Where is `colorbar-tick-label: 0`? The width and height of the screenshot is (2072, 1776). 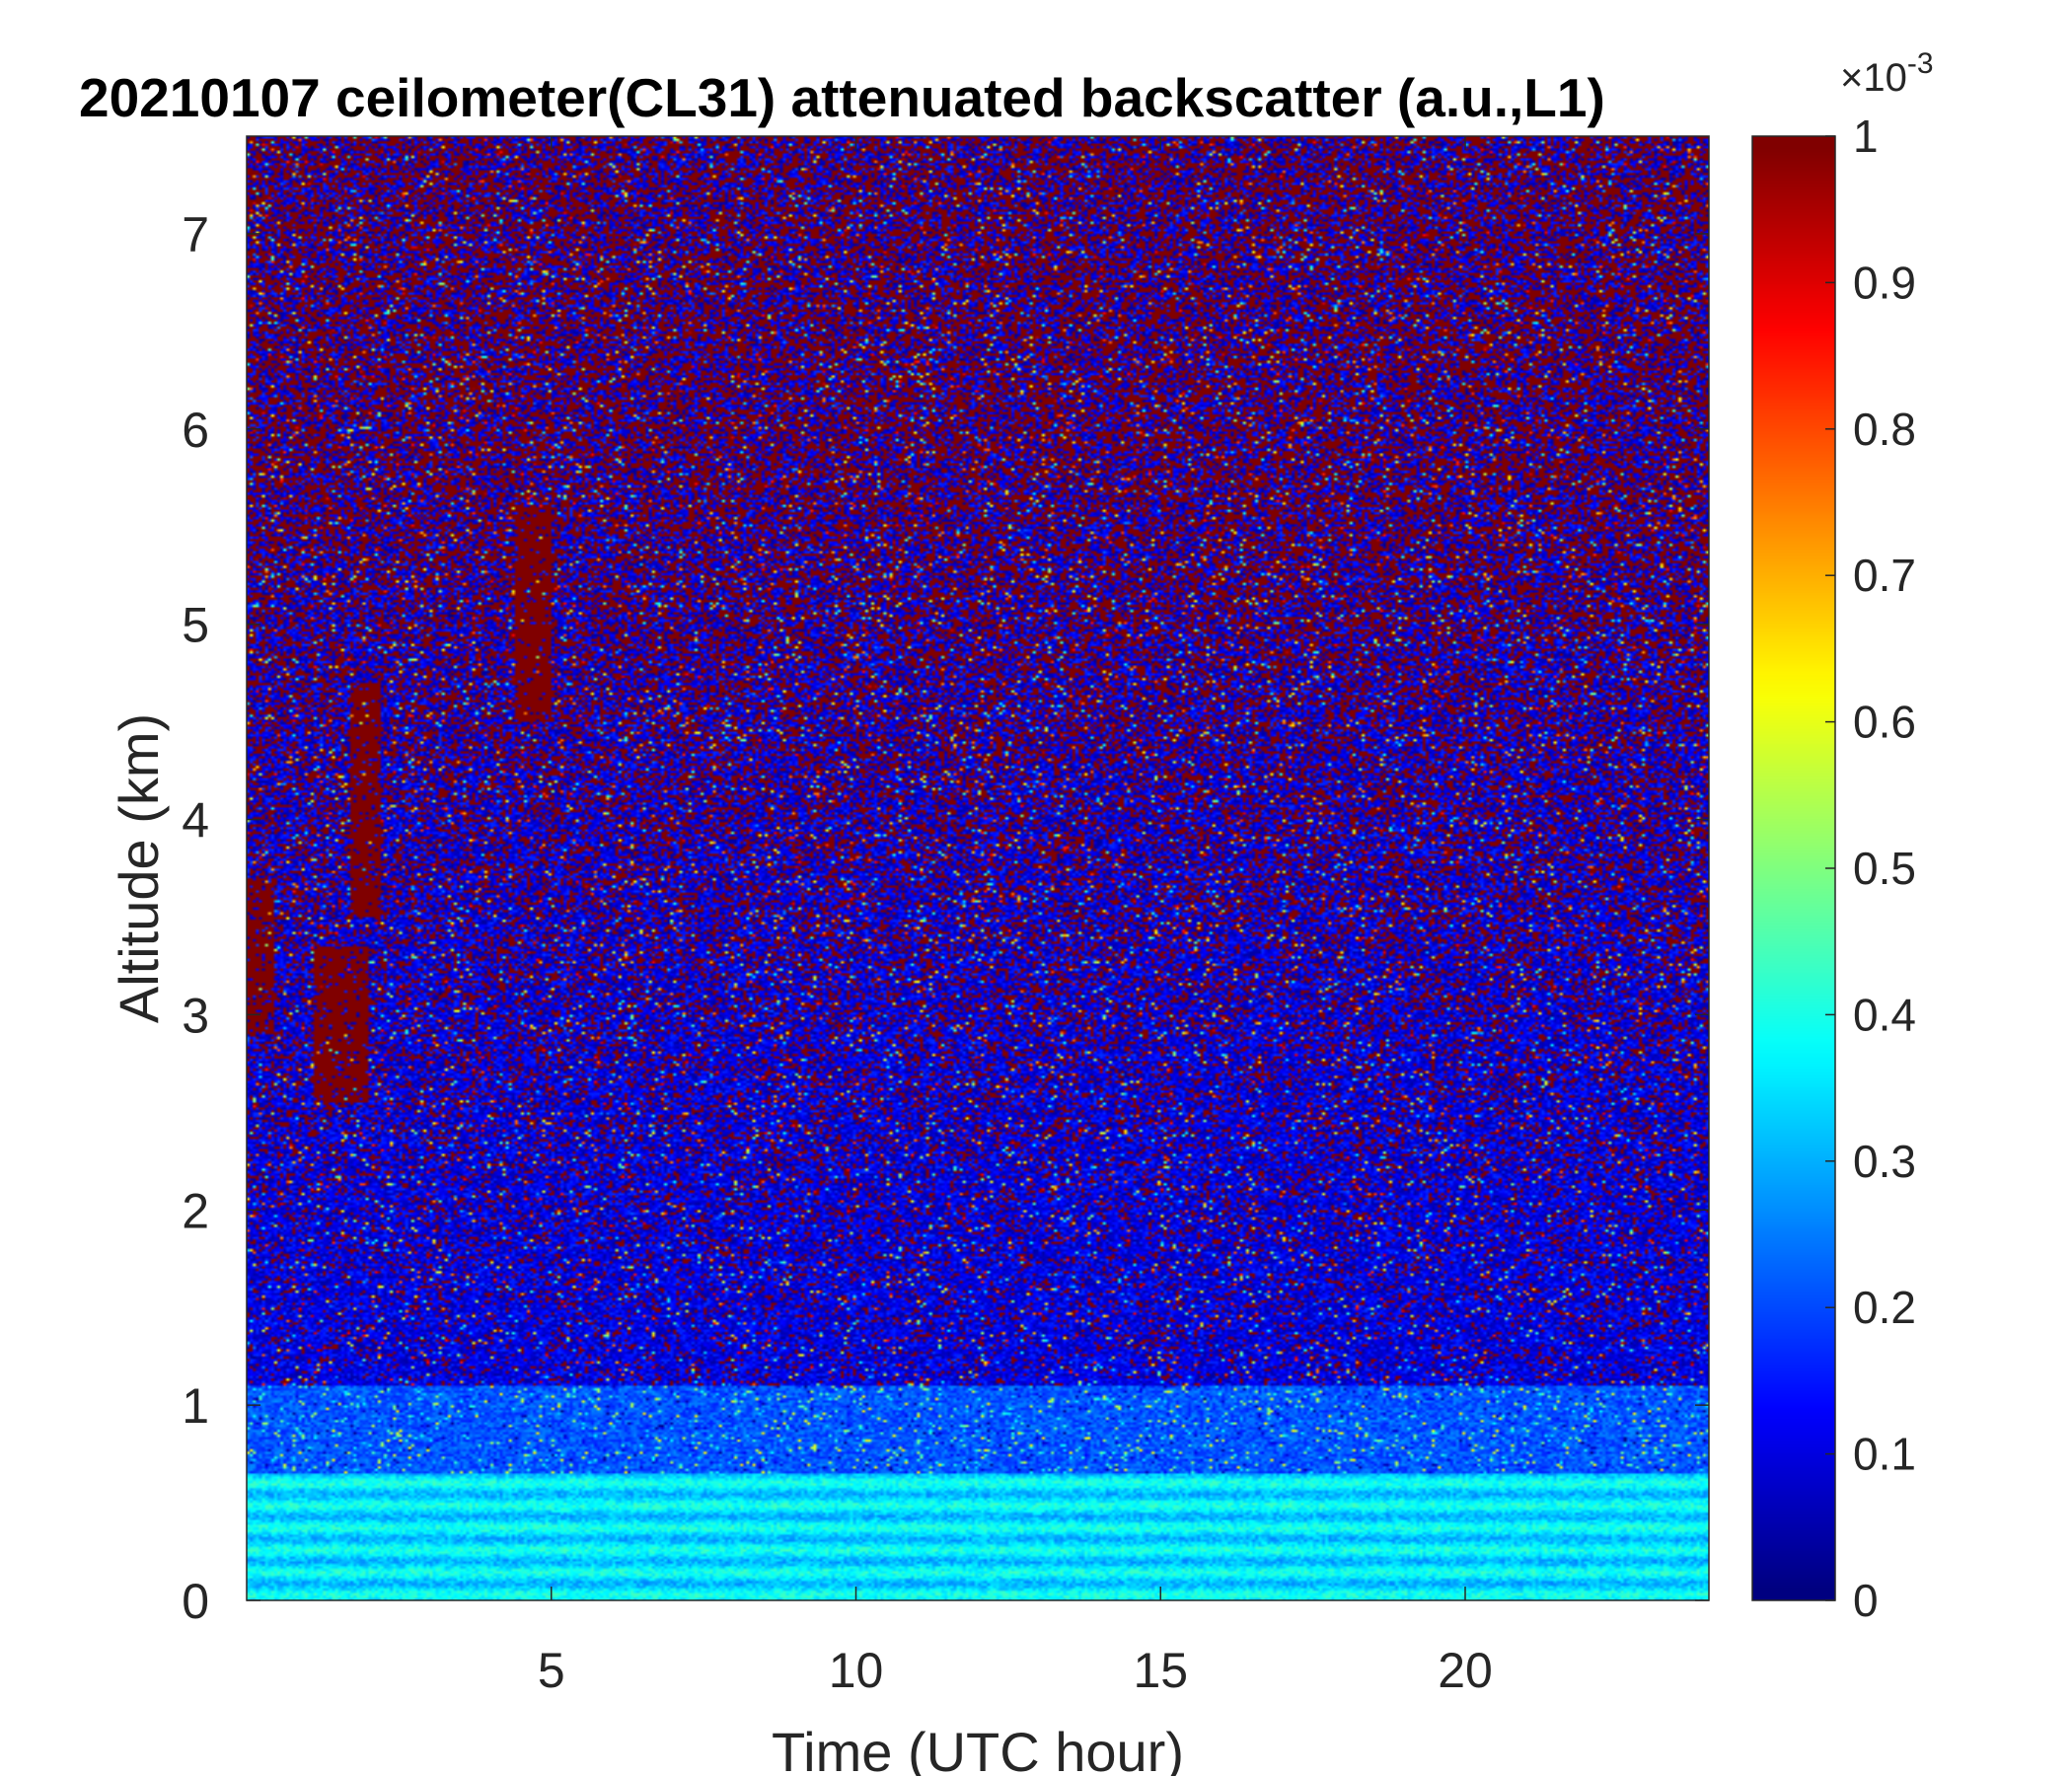
colorbar-tick-label: 0 is located at coordinates (1866, 1601).